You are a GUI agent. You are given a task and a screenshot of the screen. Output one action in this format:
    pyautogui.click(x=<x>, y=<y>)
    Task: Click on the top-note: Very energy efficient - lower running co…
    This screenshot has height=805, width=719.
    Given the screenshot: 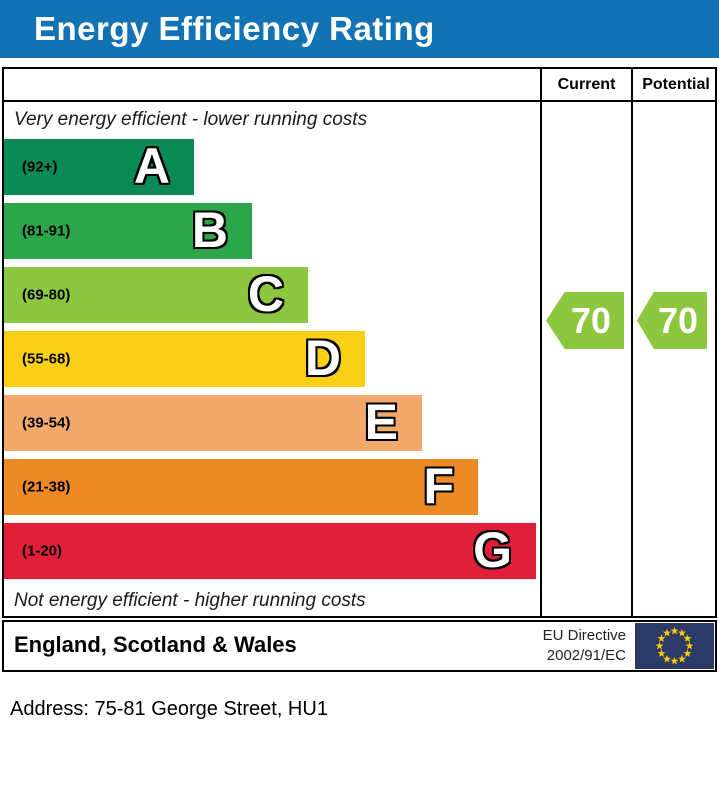 What is the action you would take?
    pyautogui.click(x=191, y=119)
    